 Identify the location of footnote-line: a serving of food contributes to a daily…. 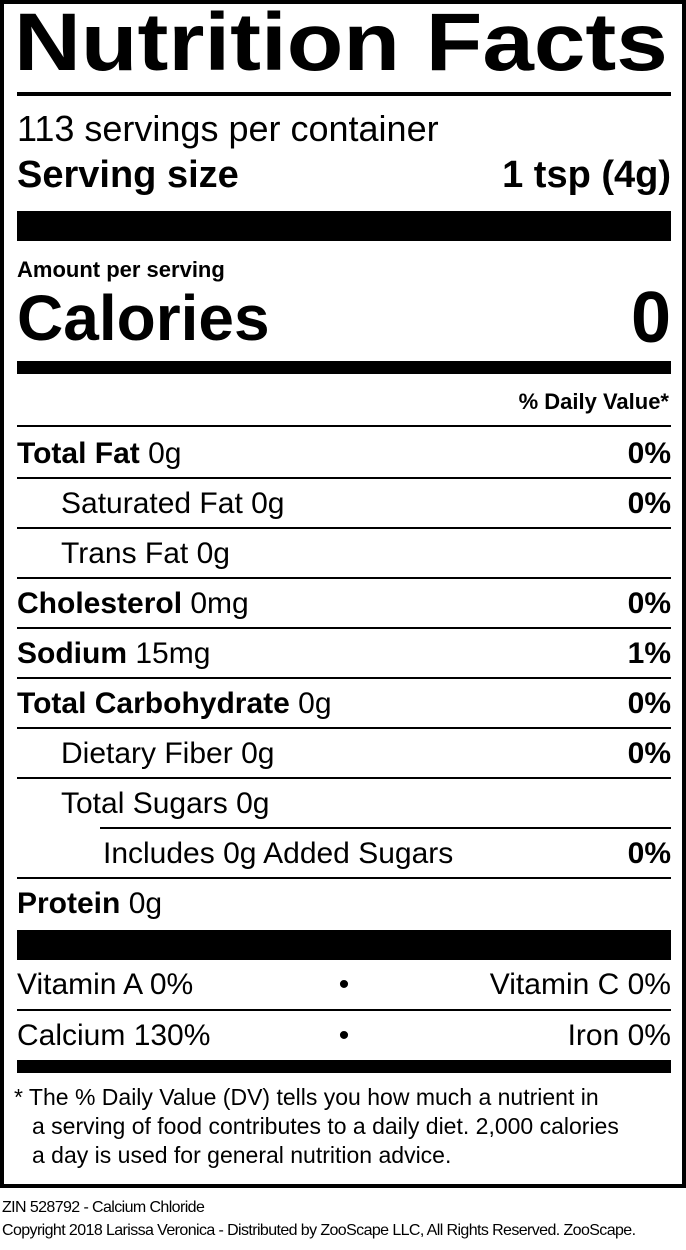
(325, 1126).